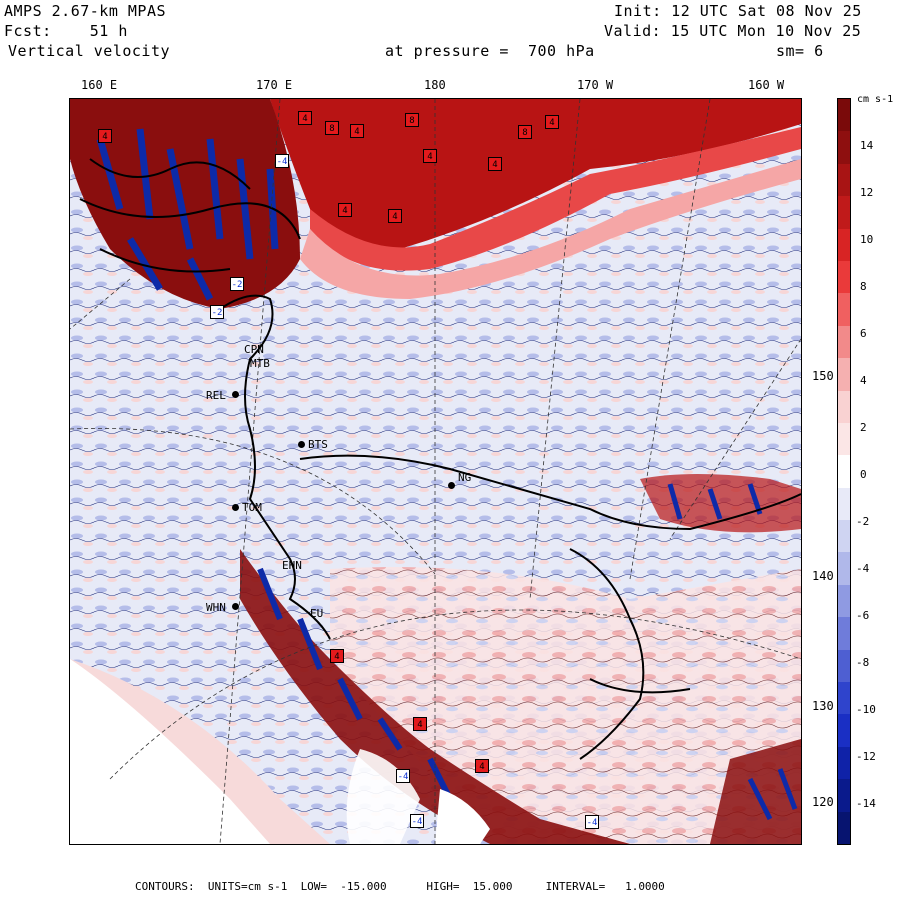  Describe the element at coordinates (317, 613) in the screenshot. I see `station-label: EU` at that location.